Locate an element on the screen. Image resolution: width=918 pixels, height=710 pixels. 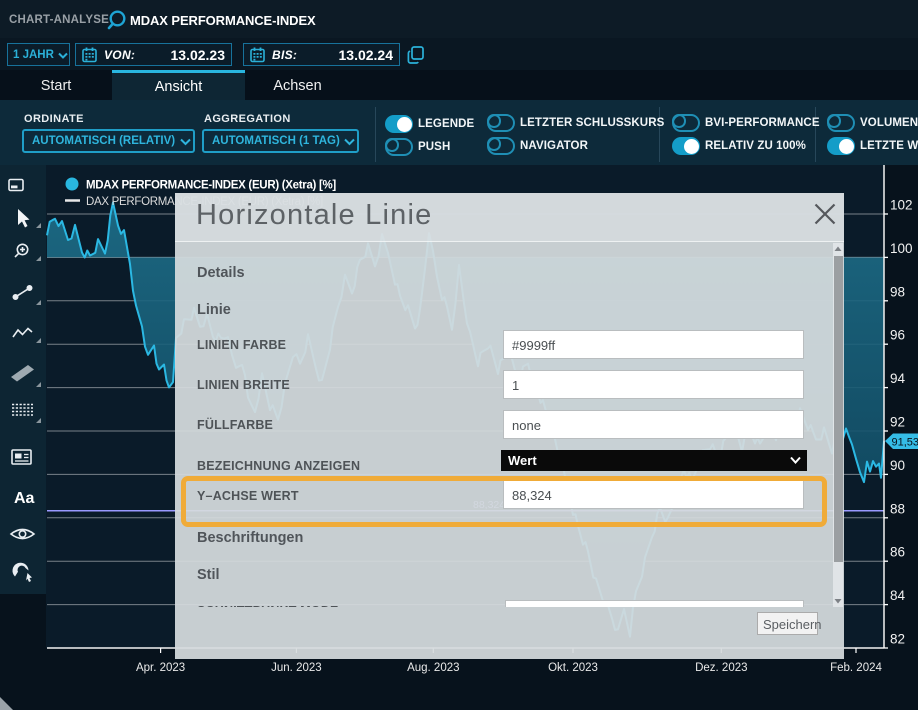
svg-text: Jun. 2023 is located at coordinates (296, 668).